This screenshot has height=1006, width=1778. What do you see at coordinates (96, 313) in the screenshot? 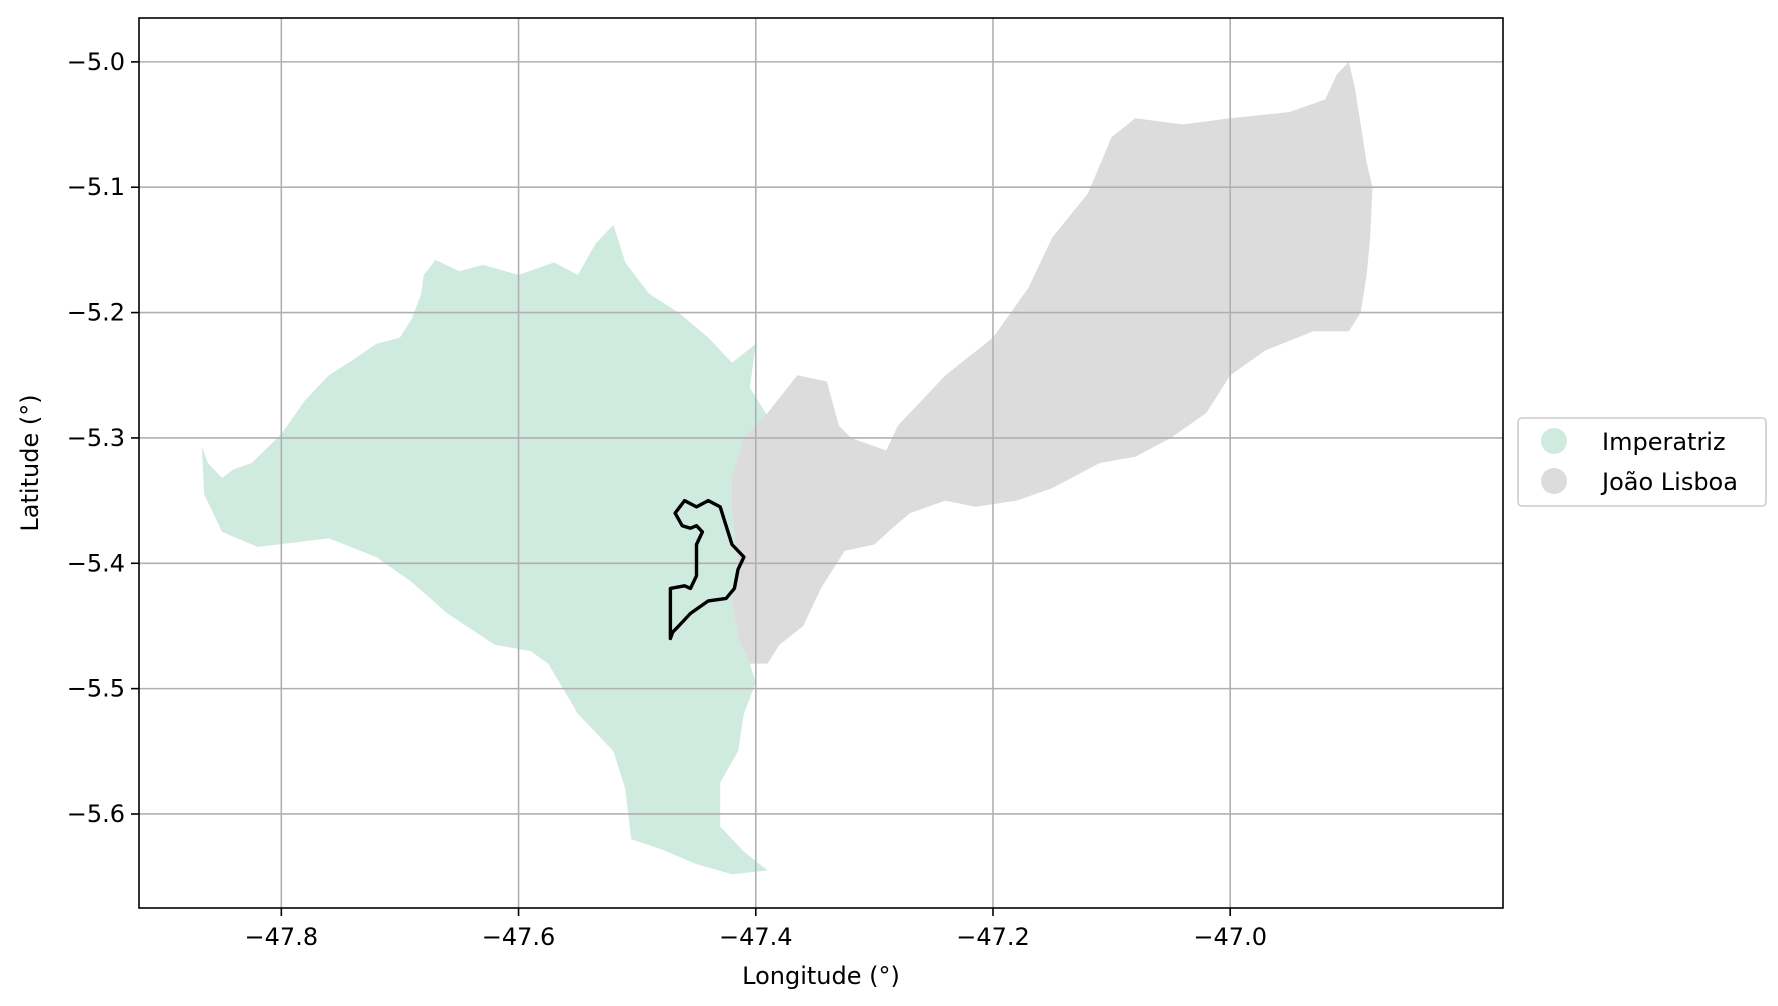
I see `y-tick-label: −5.2` at bounding box center [96, 313].